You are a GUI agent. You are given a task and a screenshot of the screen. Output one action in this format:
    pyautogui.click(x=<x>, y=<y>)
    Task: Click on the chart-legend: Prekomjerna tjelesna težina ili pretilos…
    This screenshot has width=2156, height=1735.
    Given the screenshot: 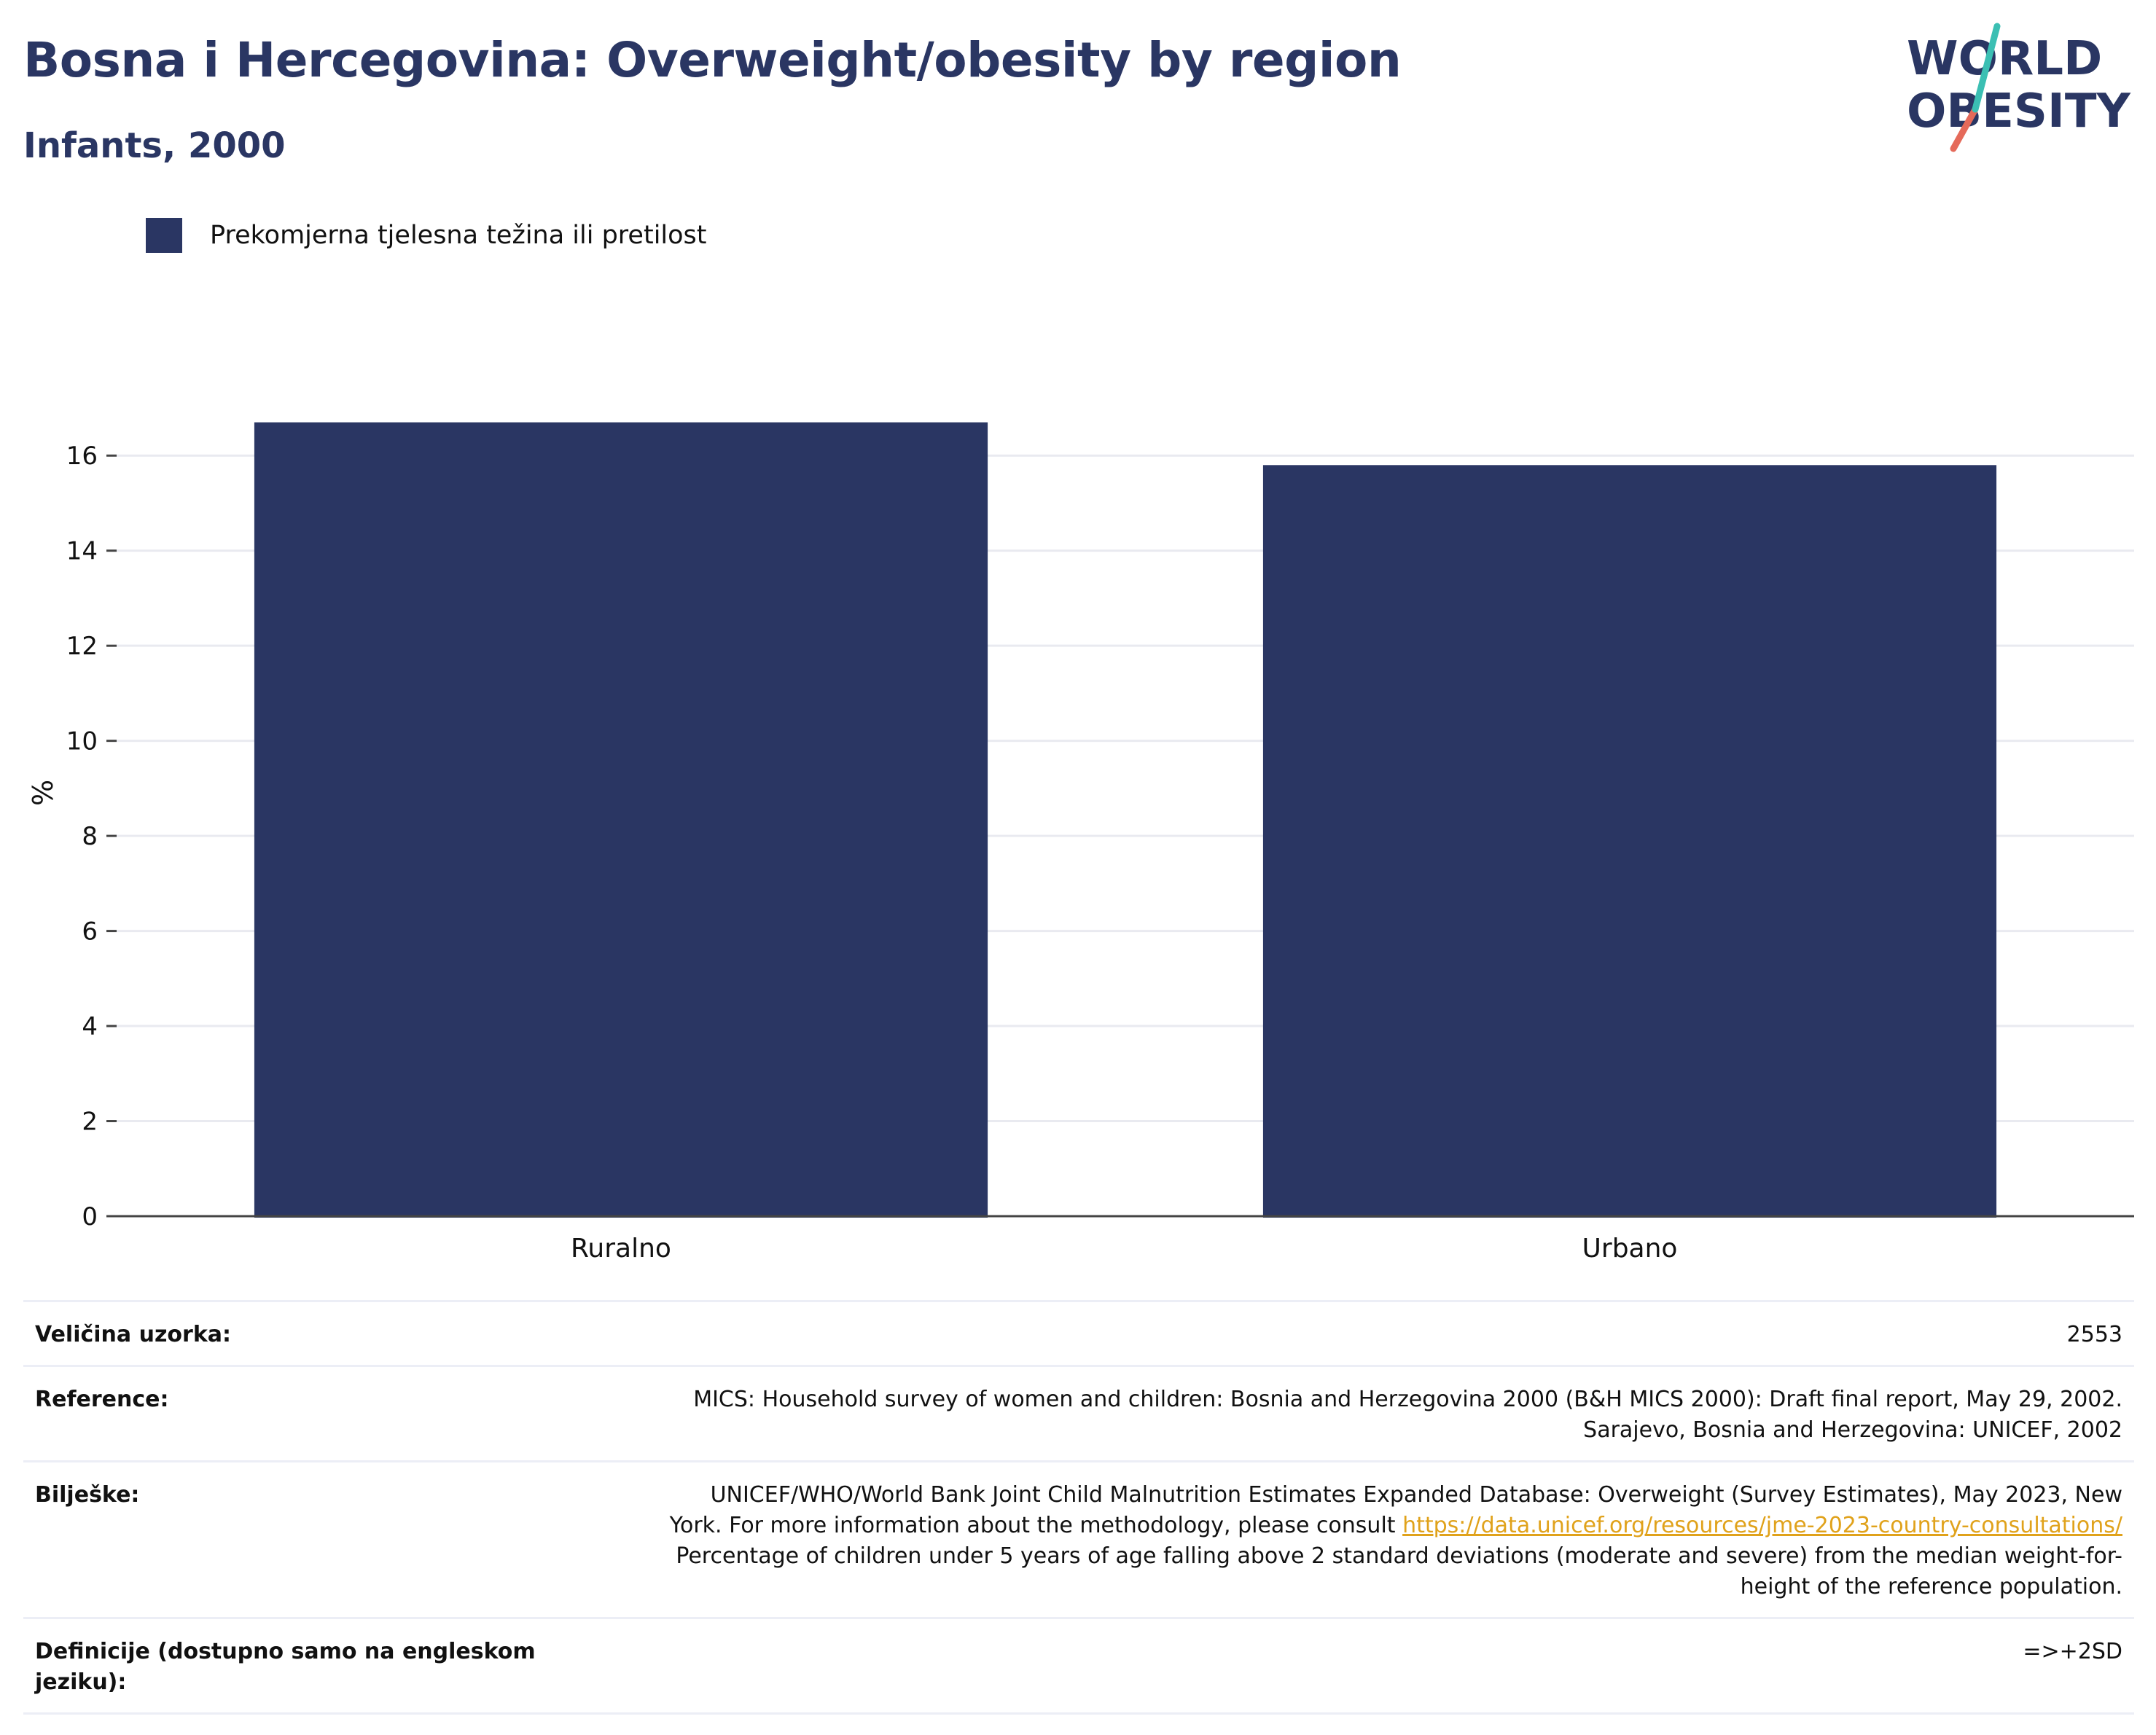 What is the action you would take?
    pyautogui.click(x=427, y=236)
    